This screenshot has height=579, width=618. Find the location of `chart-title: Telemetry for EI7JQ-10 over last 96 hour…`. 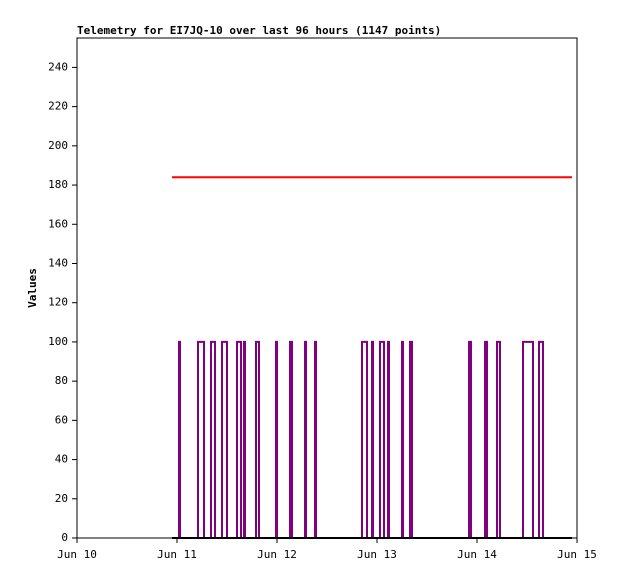

chart-title: Telemetry for EI7JQ-10 over last 96 hour… is located at coordinates (259, 30).